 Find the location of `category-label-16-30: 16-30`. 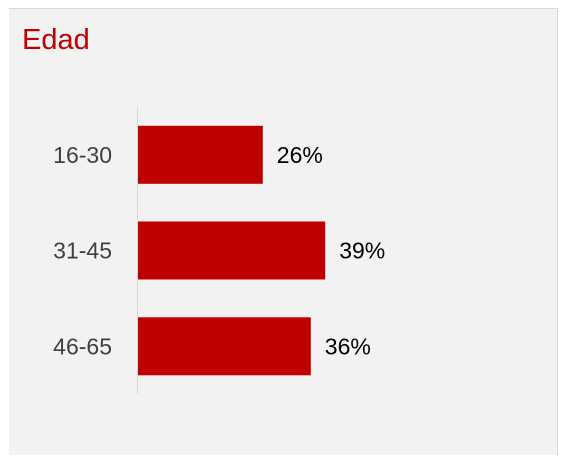

category-label-16-30: 16-30 is located at coordinates (82, 155).